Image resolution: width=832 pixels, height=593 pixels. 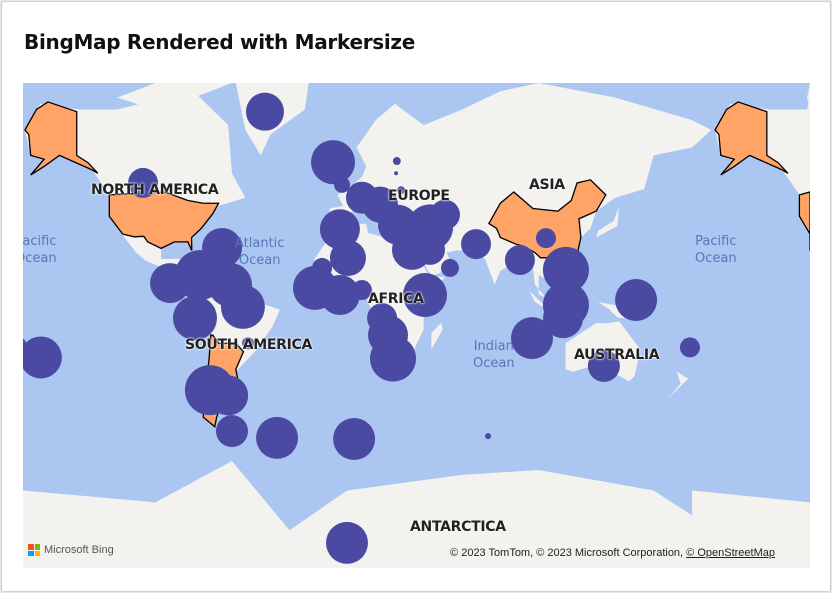 I want to click on page-title: BingMap Rendered with Markersize, so click(x=220, y=42).